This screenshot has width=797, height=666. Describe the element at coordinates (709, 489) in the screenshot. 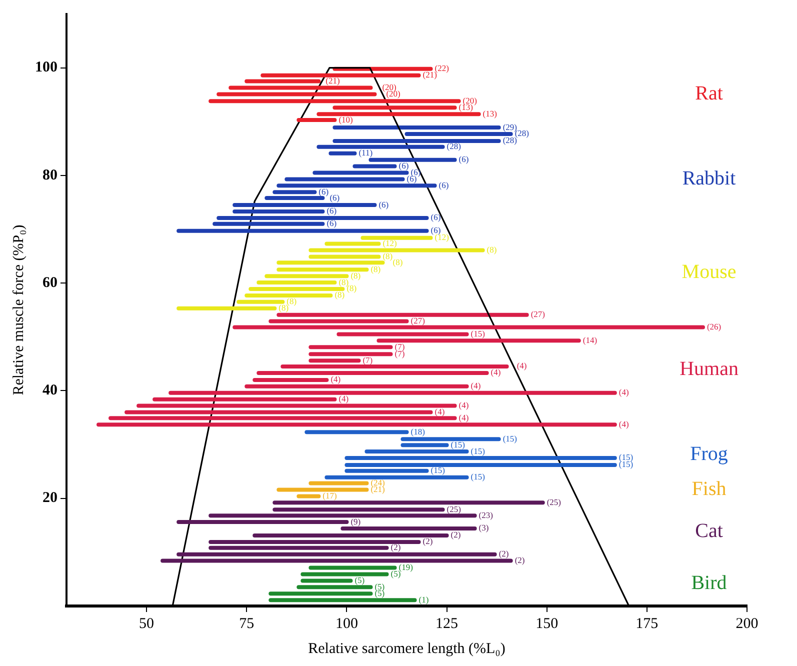

I see `text: Fish` at that location.